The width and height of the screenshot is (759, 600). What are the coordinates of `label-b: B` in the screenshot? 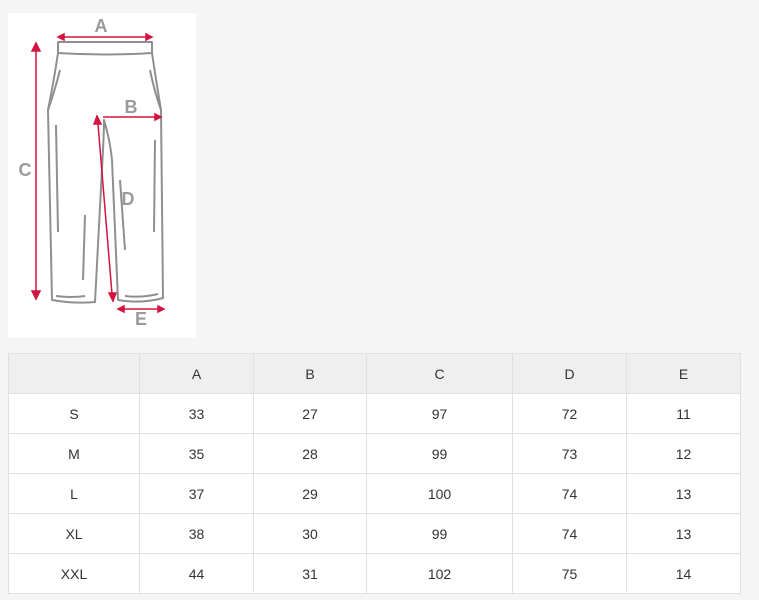 It's located at (131, 107).